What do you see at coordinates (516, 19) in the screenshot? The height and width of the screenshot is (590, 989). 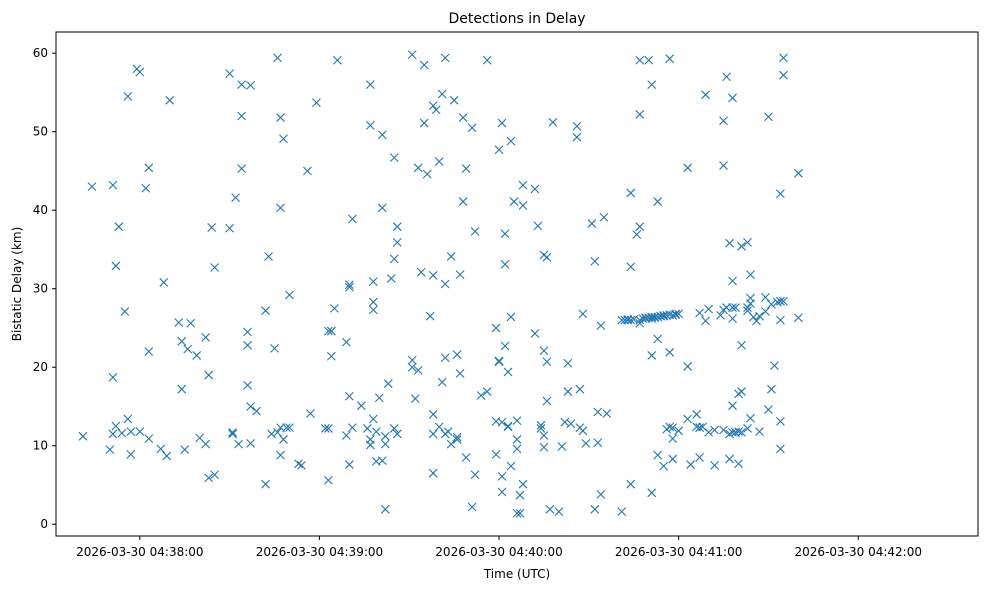 I see `chart-title: Detections in Delay` at bounding box center [516, 19].